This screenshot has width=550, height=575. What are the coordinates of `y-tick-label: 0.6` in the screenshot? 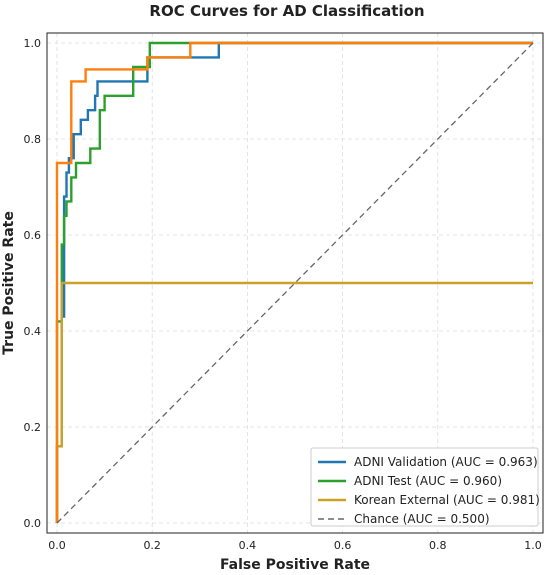 It's located at (33, 235).